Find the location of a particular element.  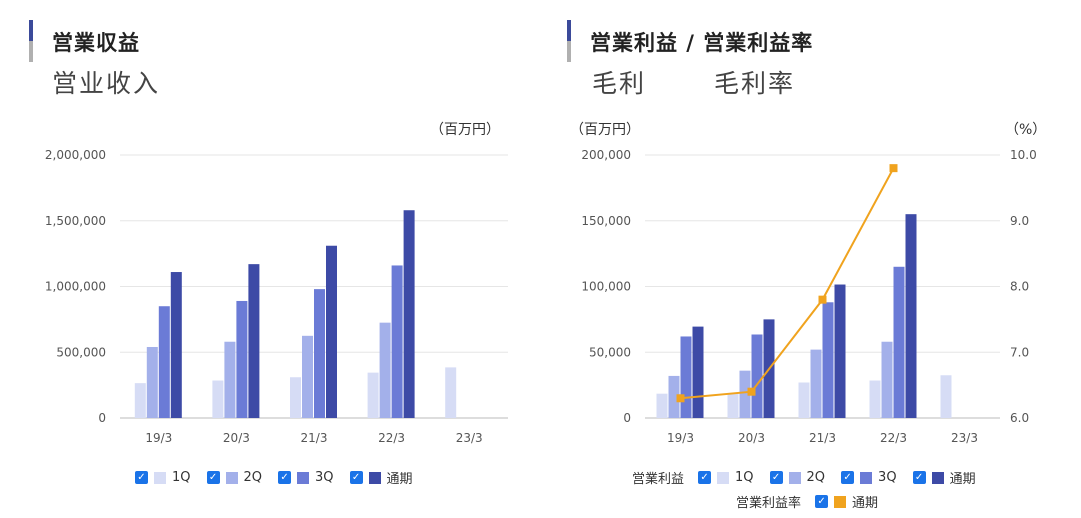

profit-legend: 営業利益 ✓ 1Q ✓ 2Q ✓ 3Q ✓ 通期 is located at coordinates (812, 477).